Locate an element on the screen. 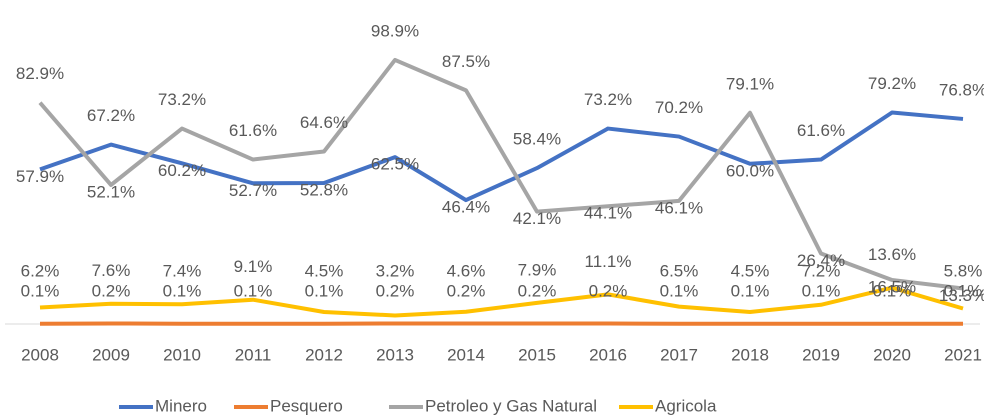  x-tick-label: 2019 is located at coordinates (821, 354).